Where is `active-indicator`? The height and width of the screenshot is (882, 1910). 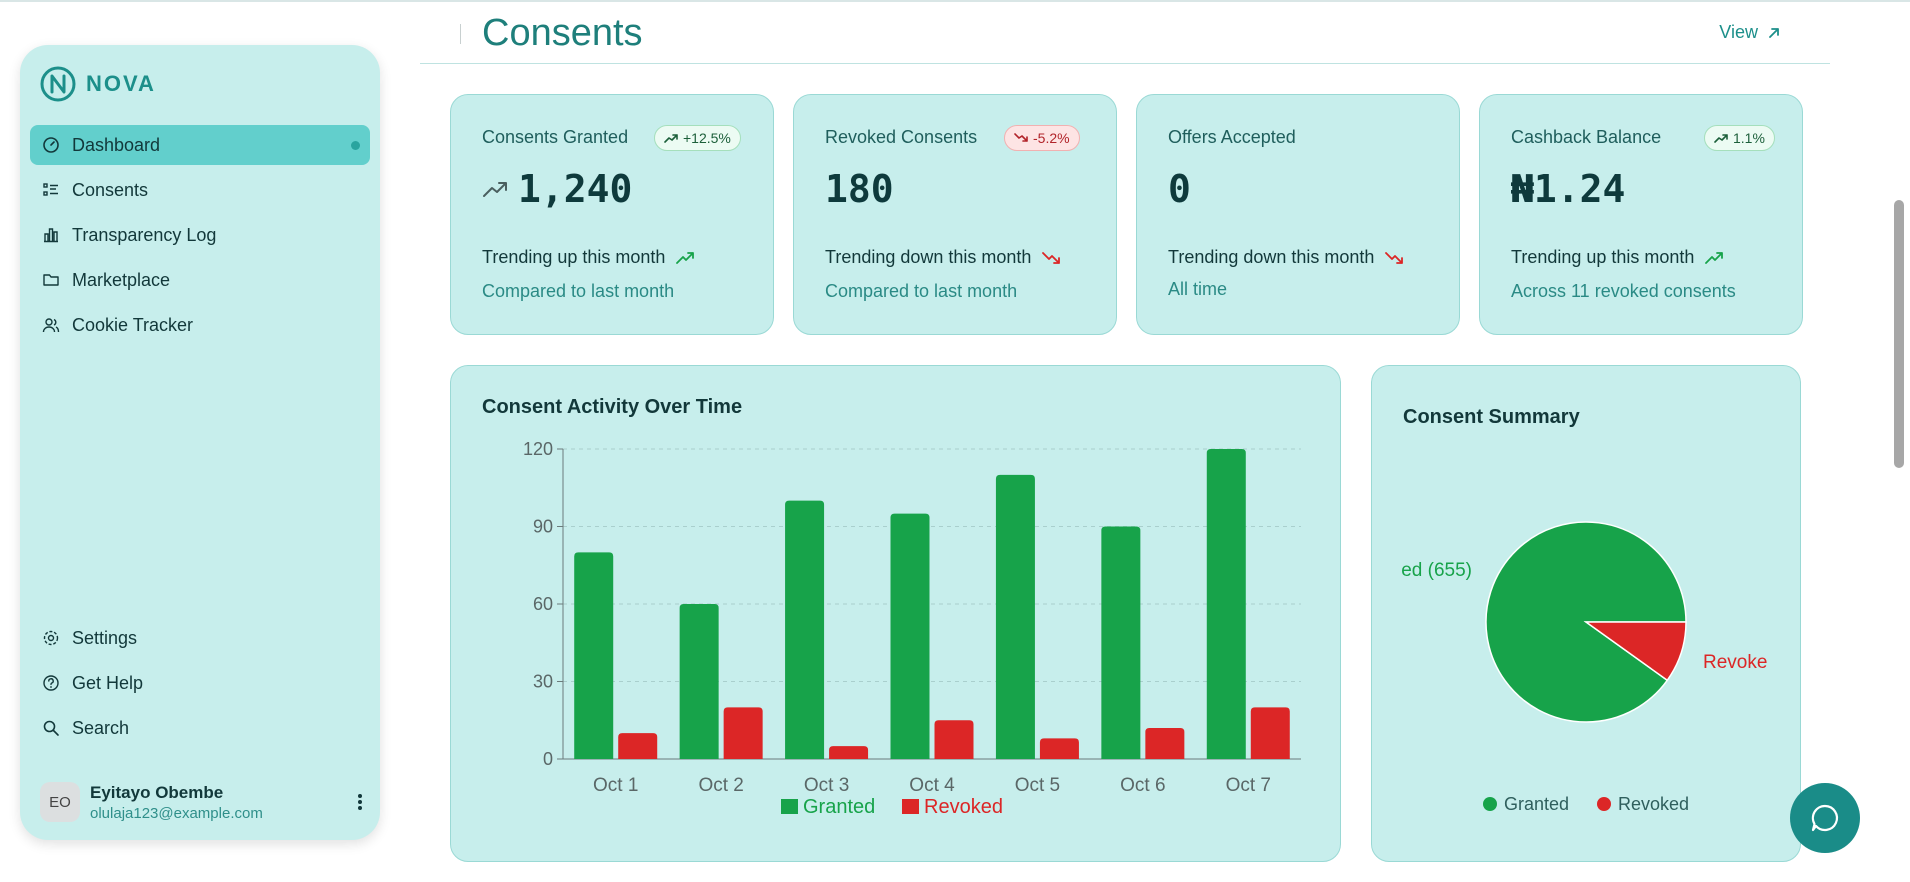 active-indicator is located at coordinates (355, 145).